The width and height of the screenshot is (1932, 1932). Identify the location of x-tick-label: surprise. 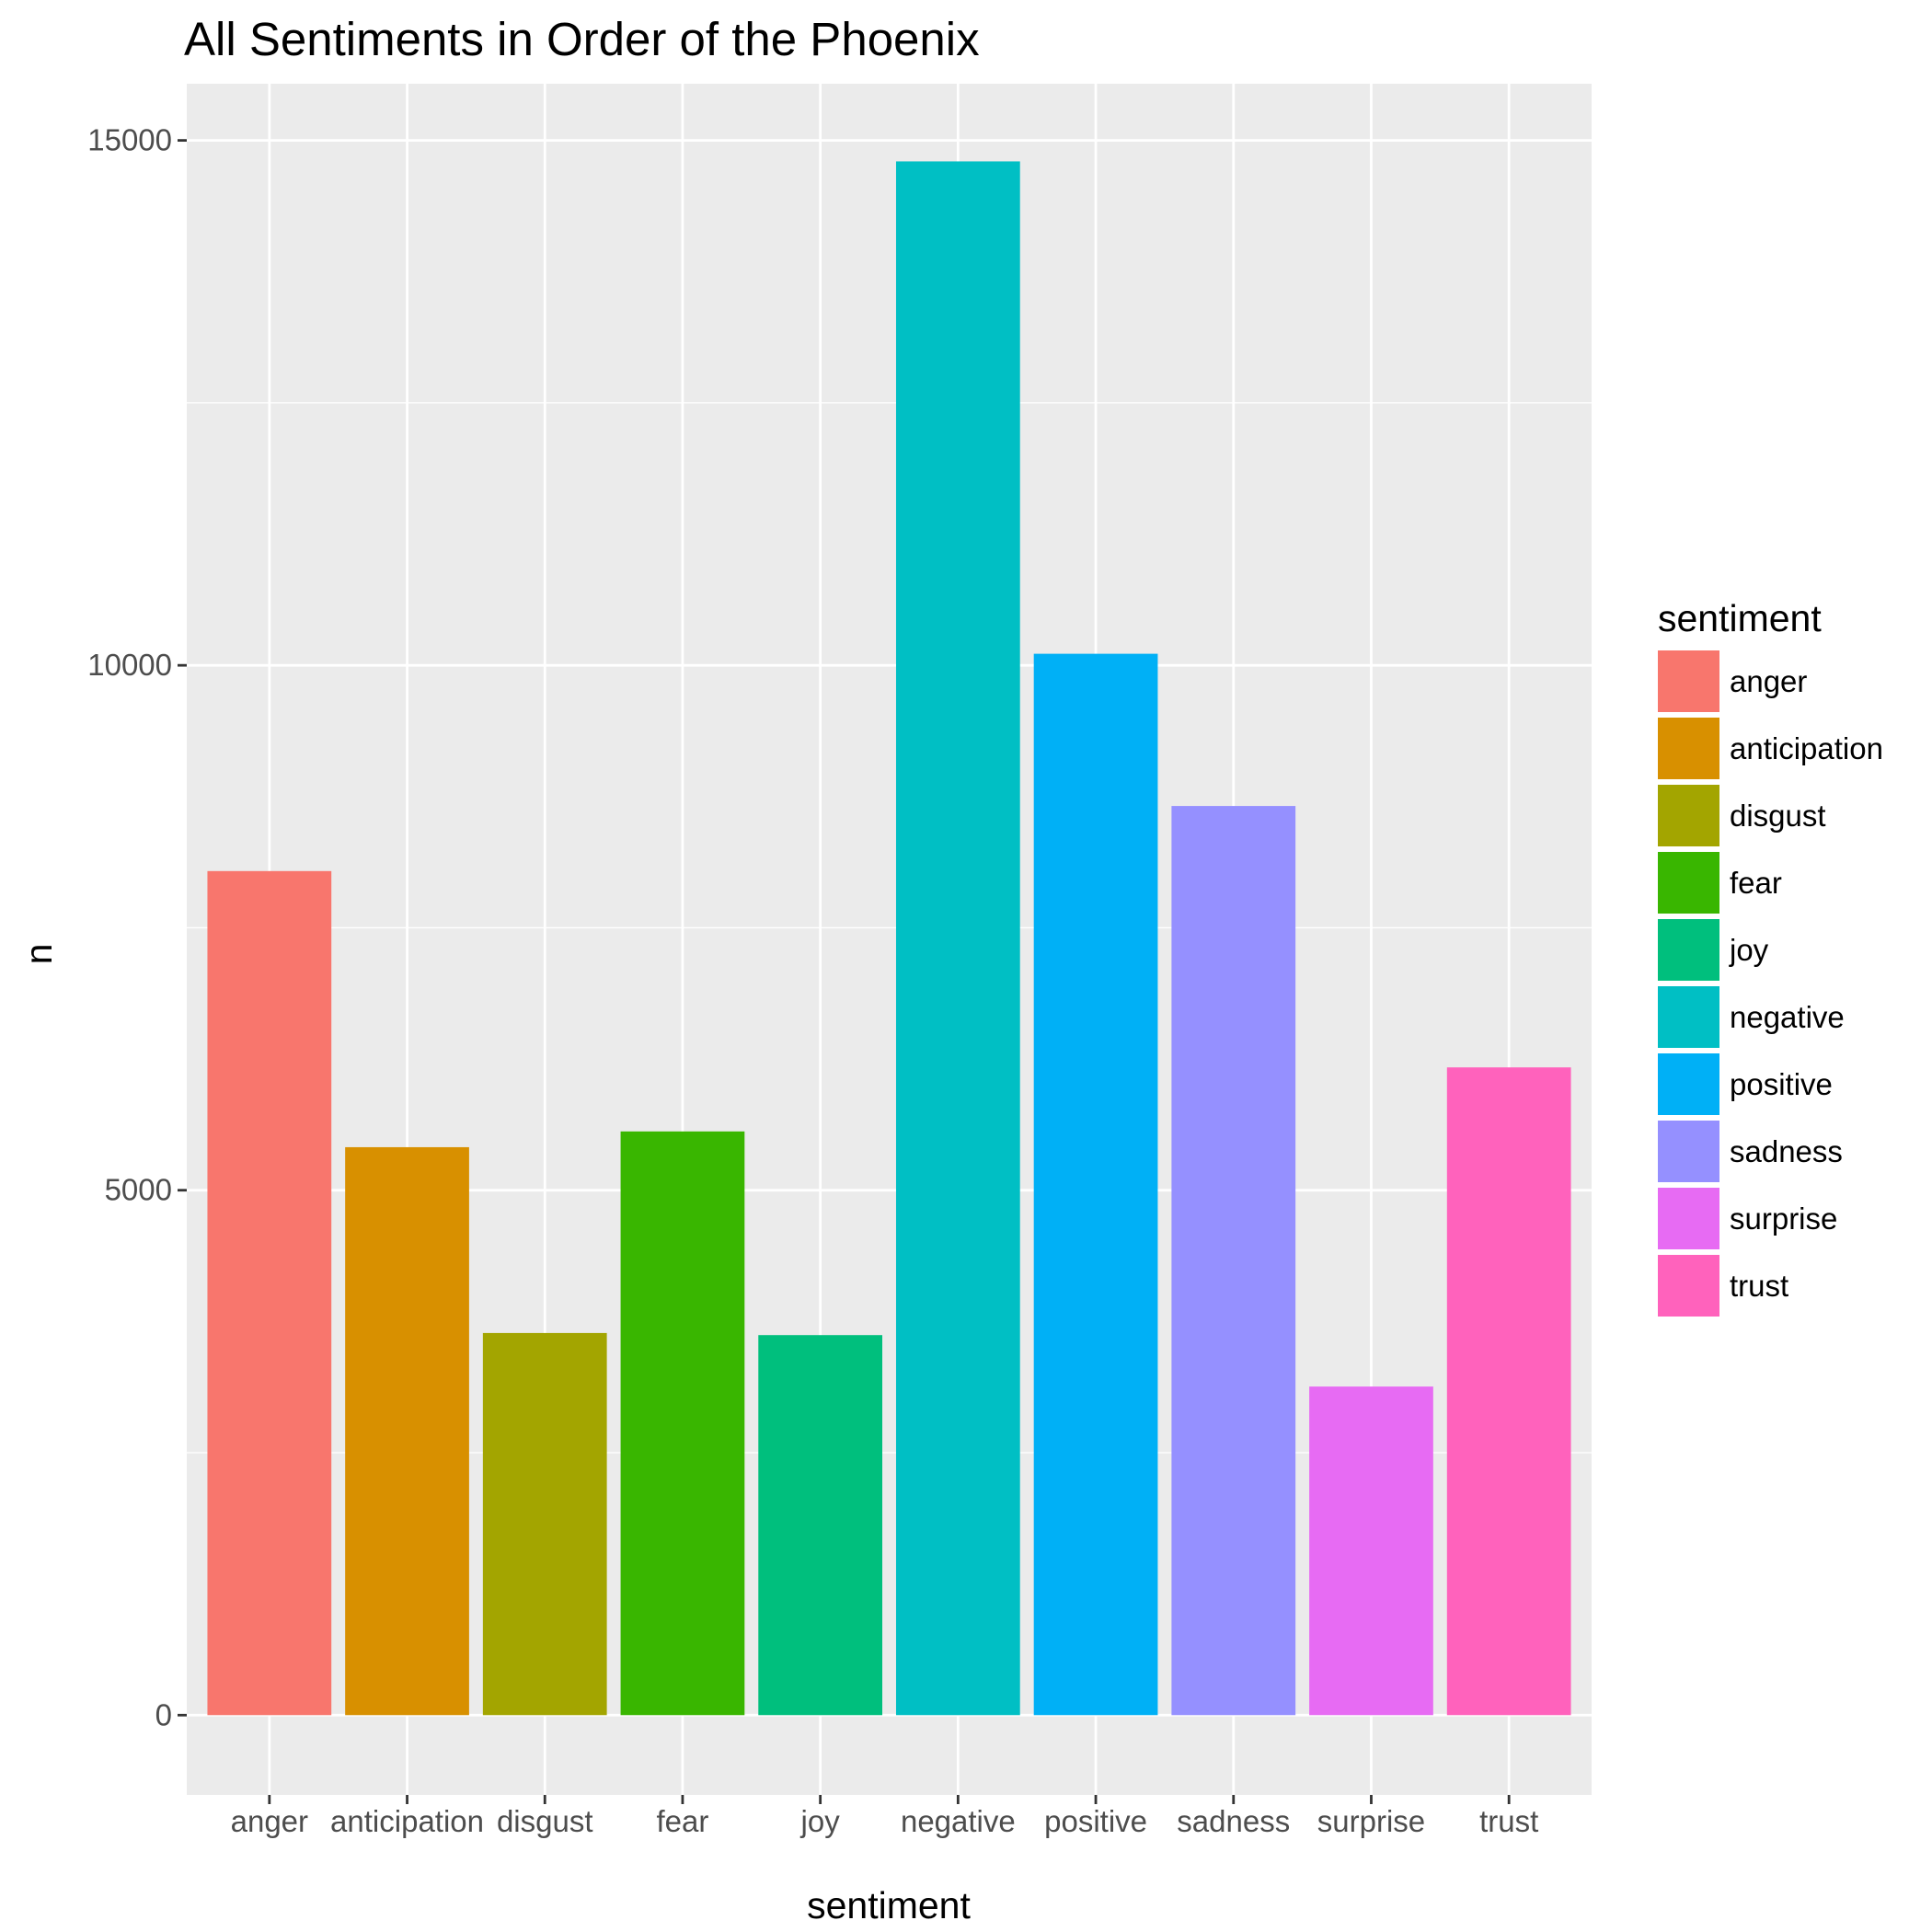
(1371, 1821).